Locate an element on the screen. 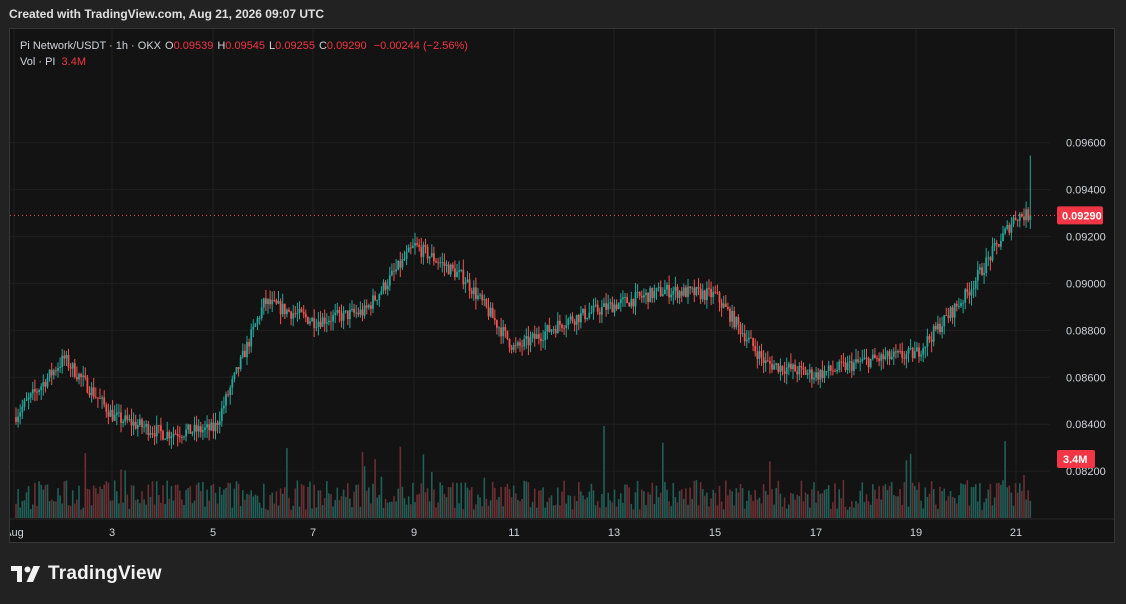 The width and height of the screenshot is (1126, 604). last-price-tag is located at coordinates (1080, 215).